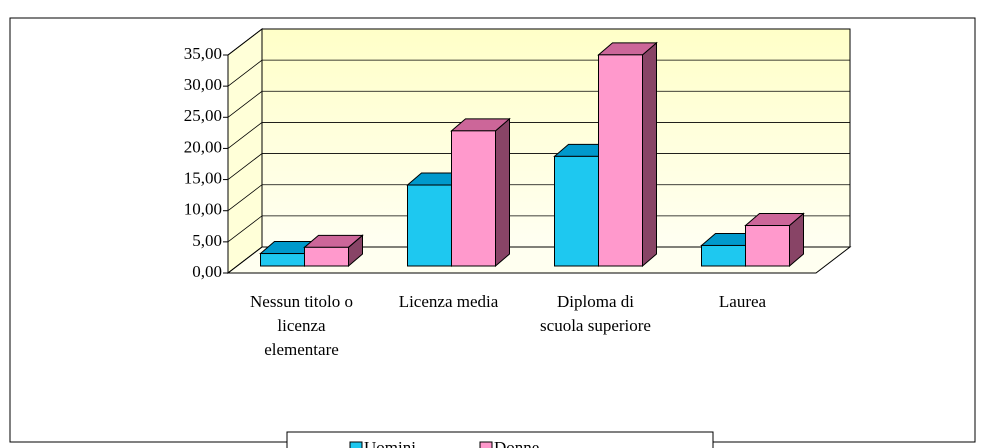  Describe the element at coordinates (390, 443) in the screenshot. I see `legend-label: Uomini` at that location.